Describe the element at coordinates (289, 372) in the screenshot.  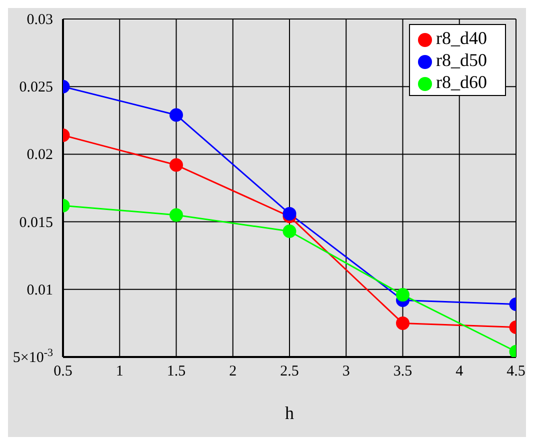
I see `x-tick-label: 2.5` at that location.